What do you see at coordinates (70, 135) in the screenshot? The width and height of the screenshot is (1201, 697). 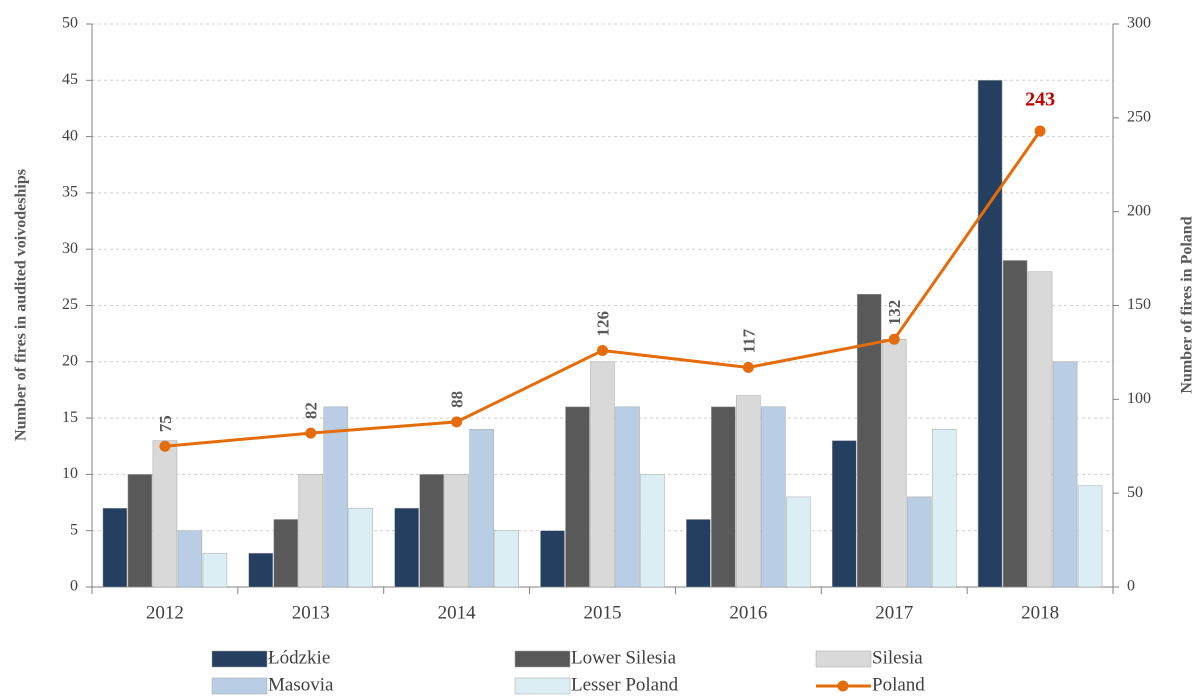 I see `y-tick-label: 40` at bounding box center [70, 135].